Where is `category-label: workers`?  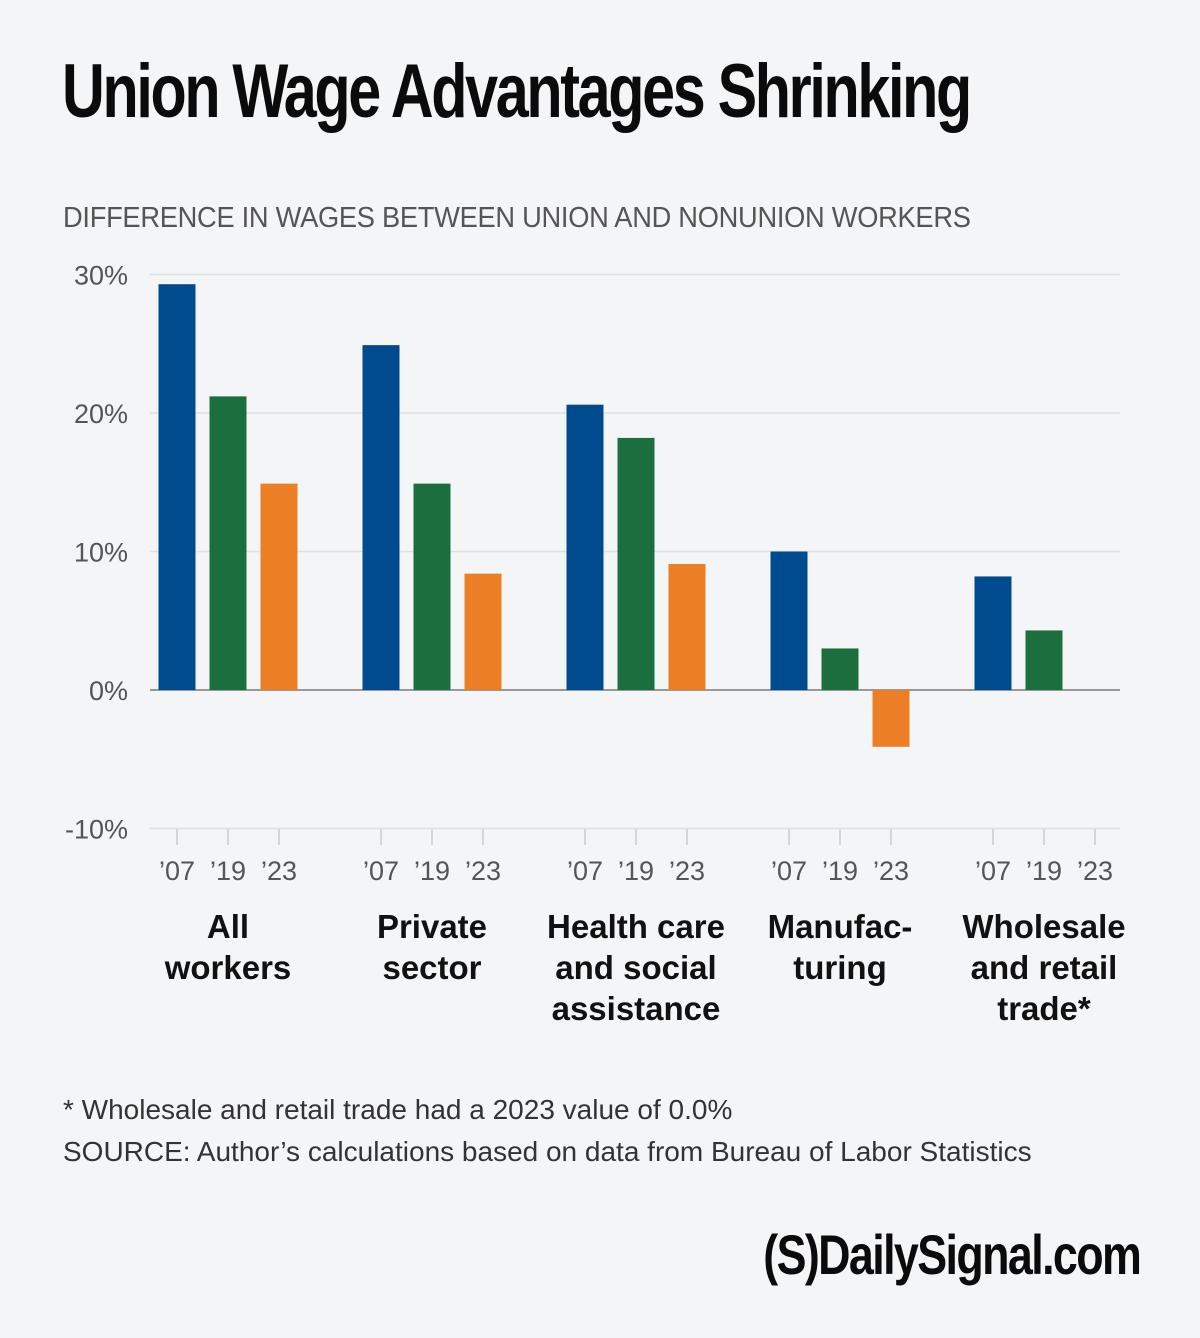
category-label: workers is located at coordinates (228, 967).